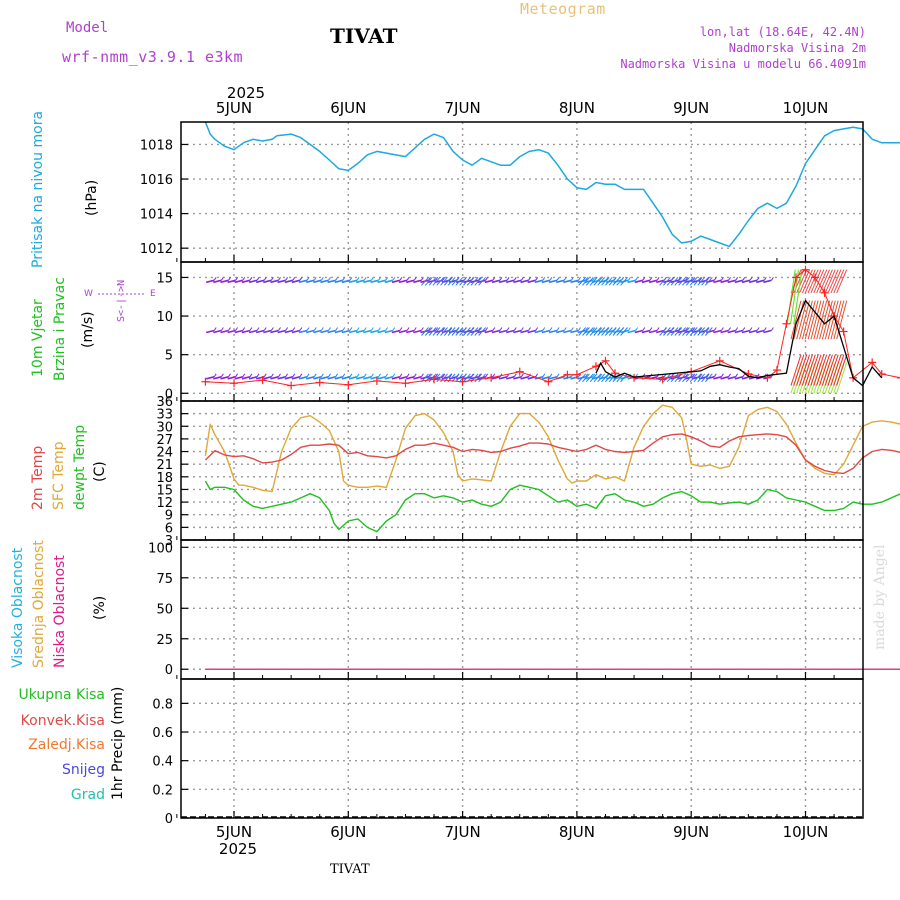  I want to click on y-tick-label: 9, so click(169, 516).